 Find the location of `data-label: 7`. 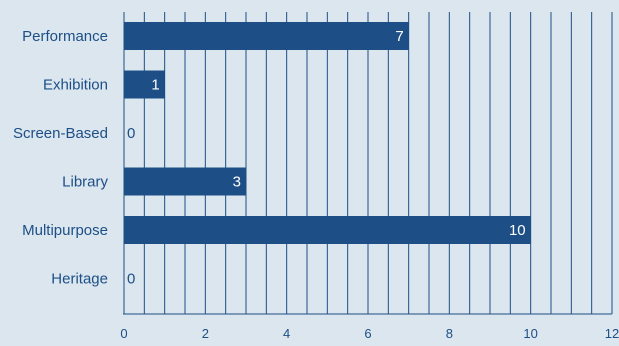

data-label: 7 is located at coordinates (399, 36).